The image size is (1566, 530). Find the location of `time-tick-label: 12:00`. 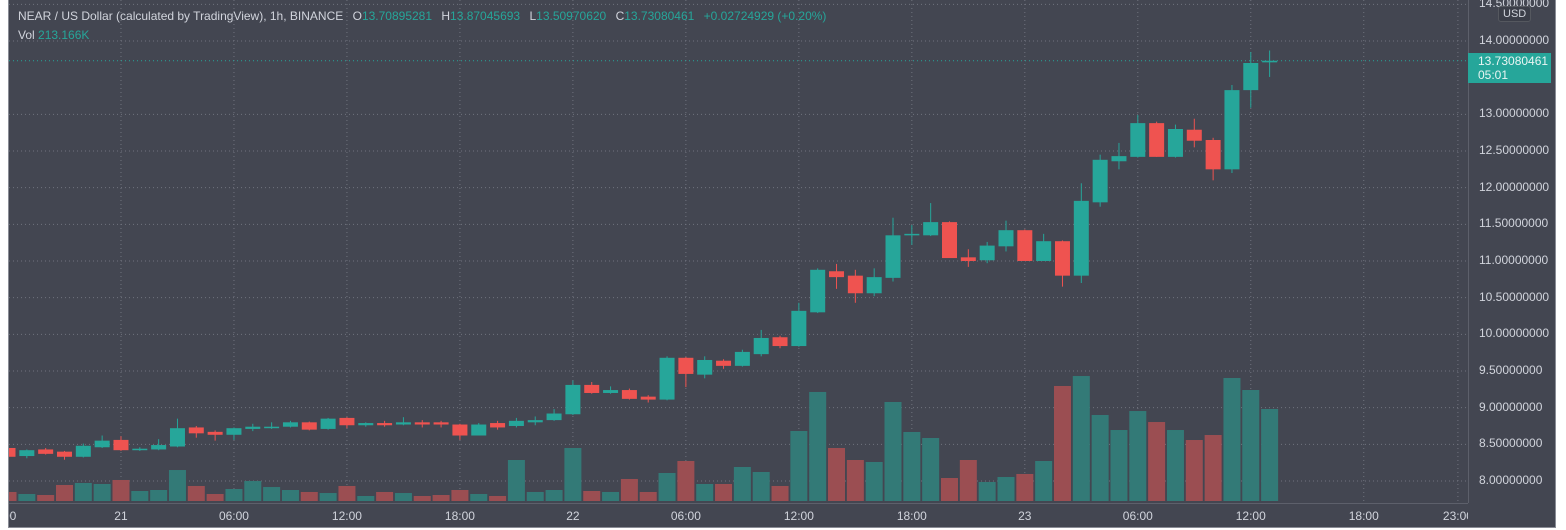

time-tick-label: 12:00 is located at coordinates (346, 516).